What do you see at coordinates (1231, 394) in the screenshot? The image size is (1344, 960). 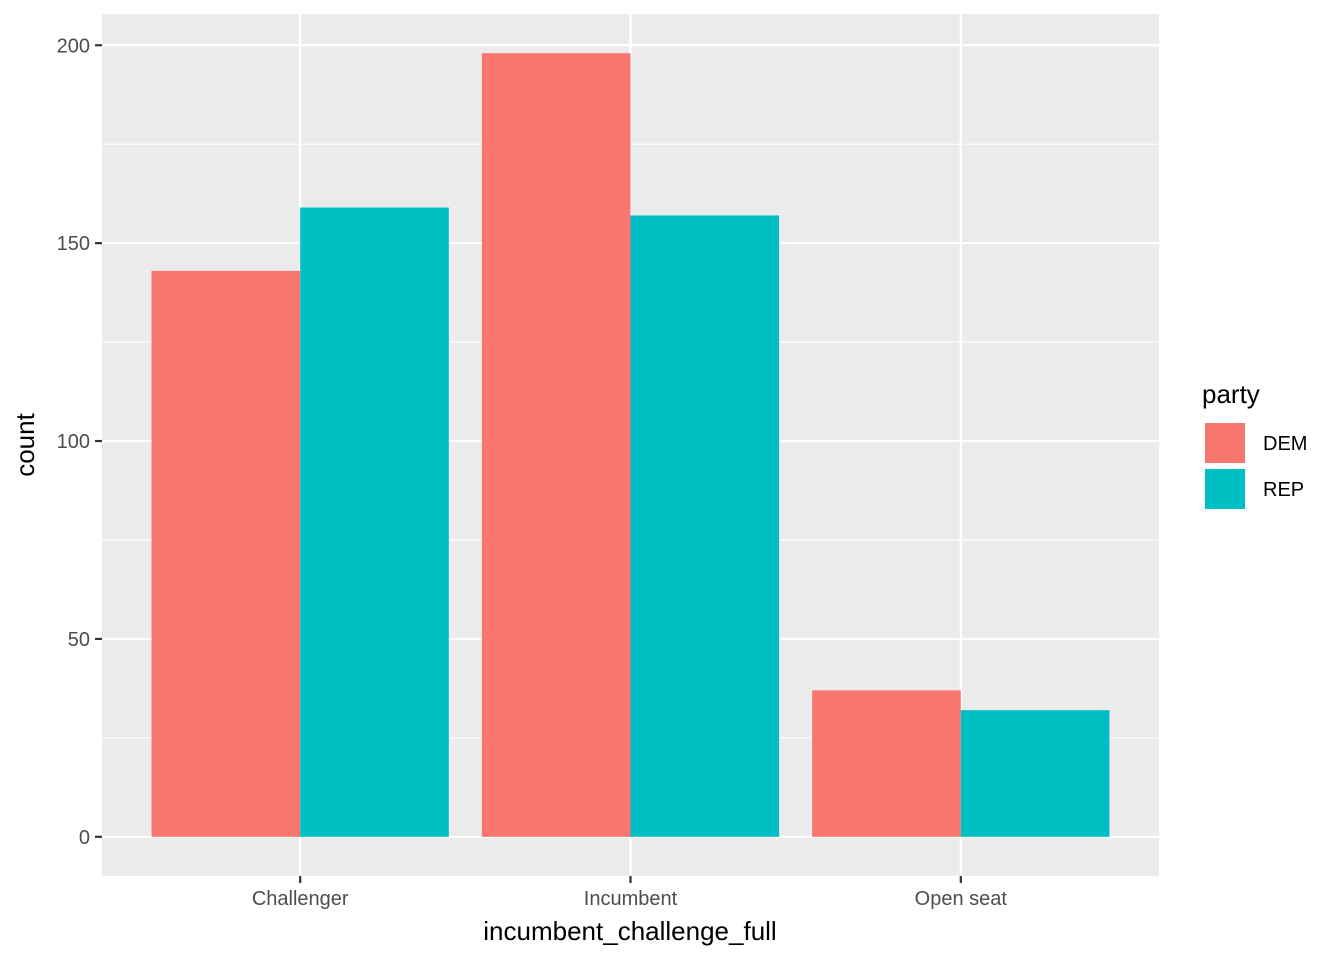 I see `legend-title: party` at bounding box center [1231, 394].